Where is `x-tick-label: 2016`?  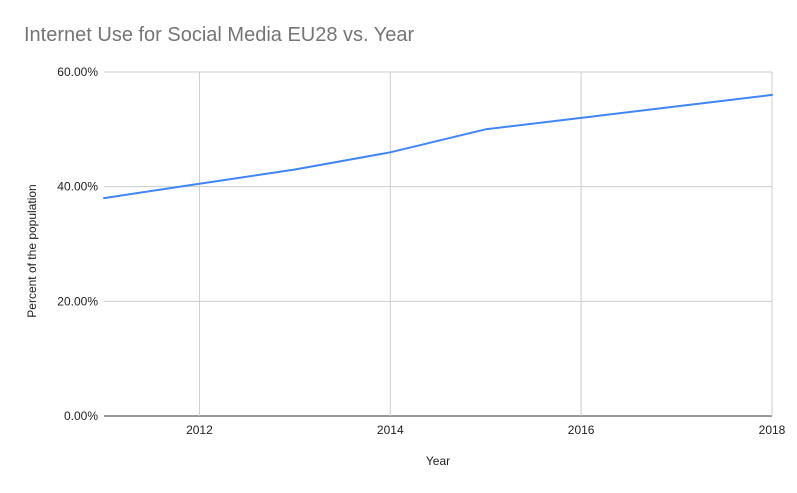 x-tick-label: 2016 is located at coordinates (581, 430).